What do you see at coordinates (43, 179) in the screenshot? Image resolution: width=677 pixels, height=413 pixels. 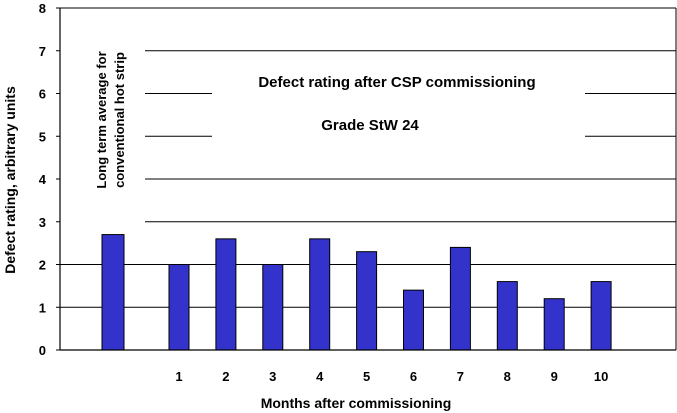 I see `y-tick-label: 4` at bounding box center [43, 179].